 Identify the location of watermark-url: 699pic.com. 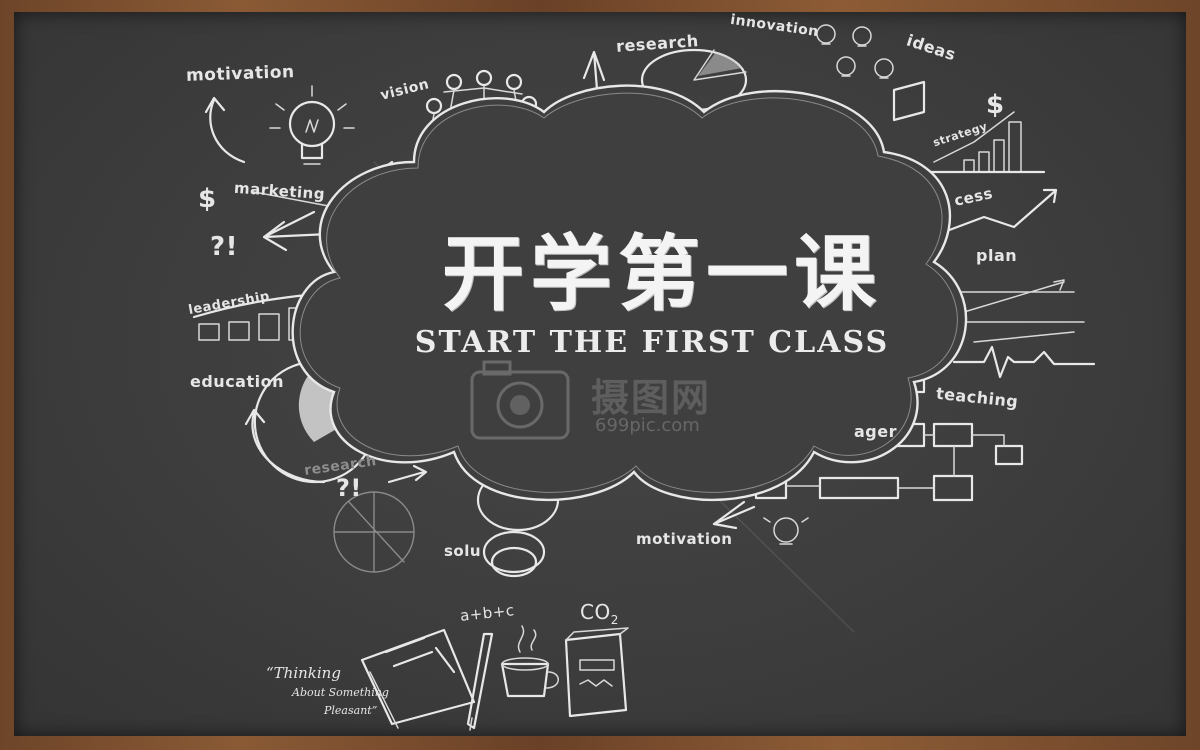
(647, 425).